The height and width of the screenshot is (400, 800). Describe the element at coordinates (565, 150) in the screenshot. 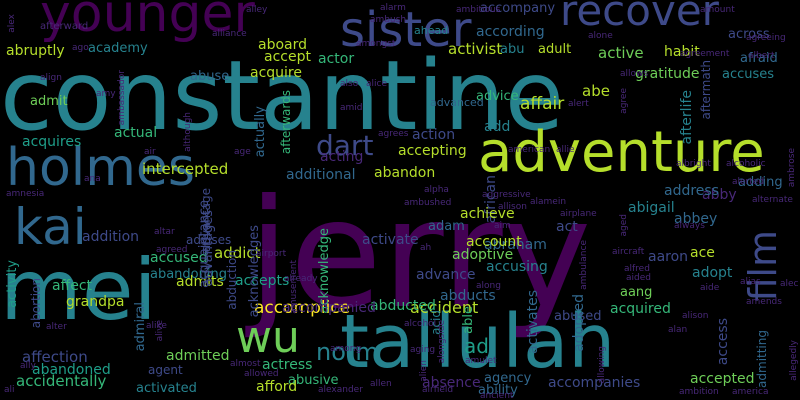

I see `word-allie: allie` at that location.